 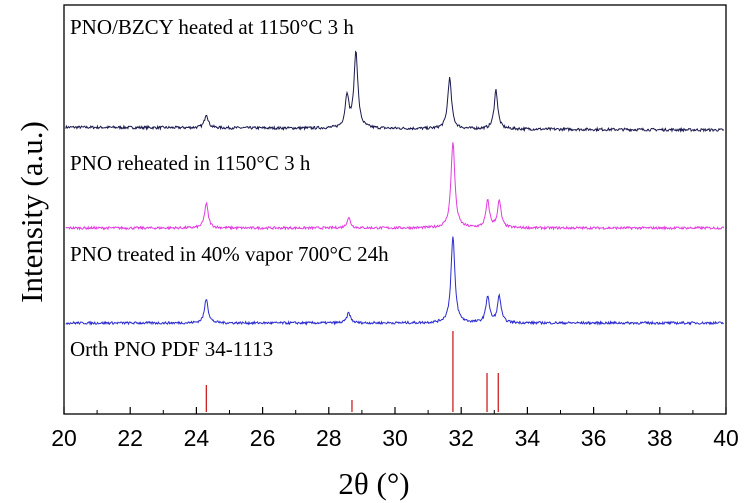 What do you see at coordinates (726, 438) in the screenshot?
I see `x-tick-label: 40` at bounding box center [726, 438].